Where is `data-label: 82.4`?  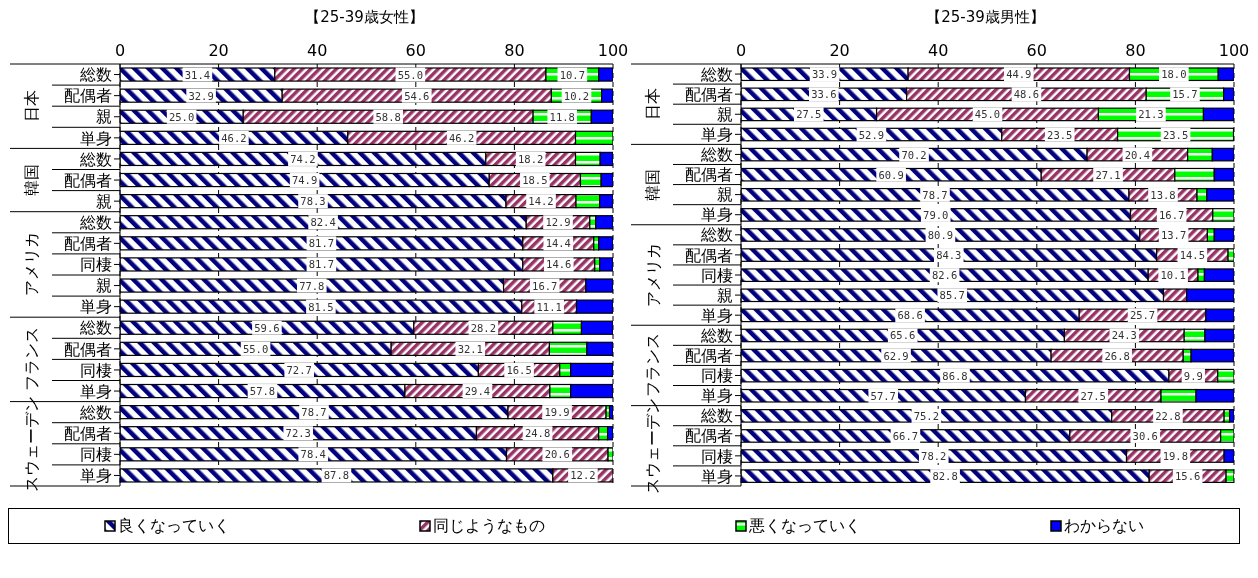 data-label: 82.4 is located at coordinates (323, 222).